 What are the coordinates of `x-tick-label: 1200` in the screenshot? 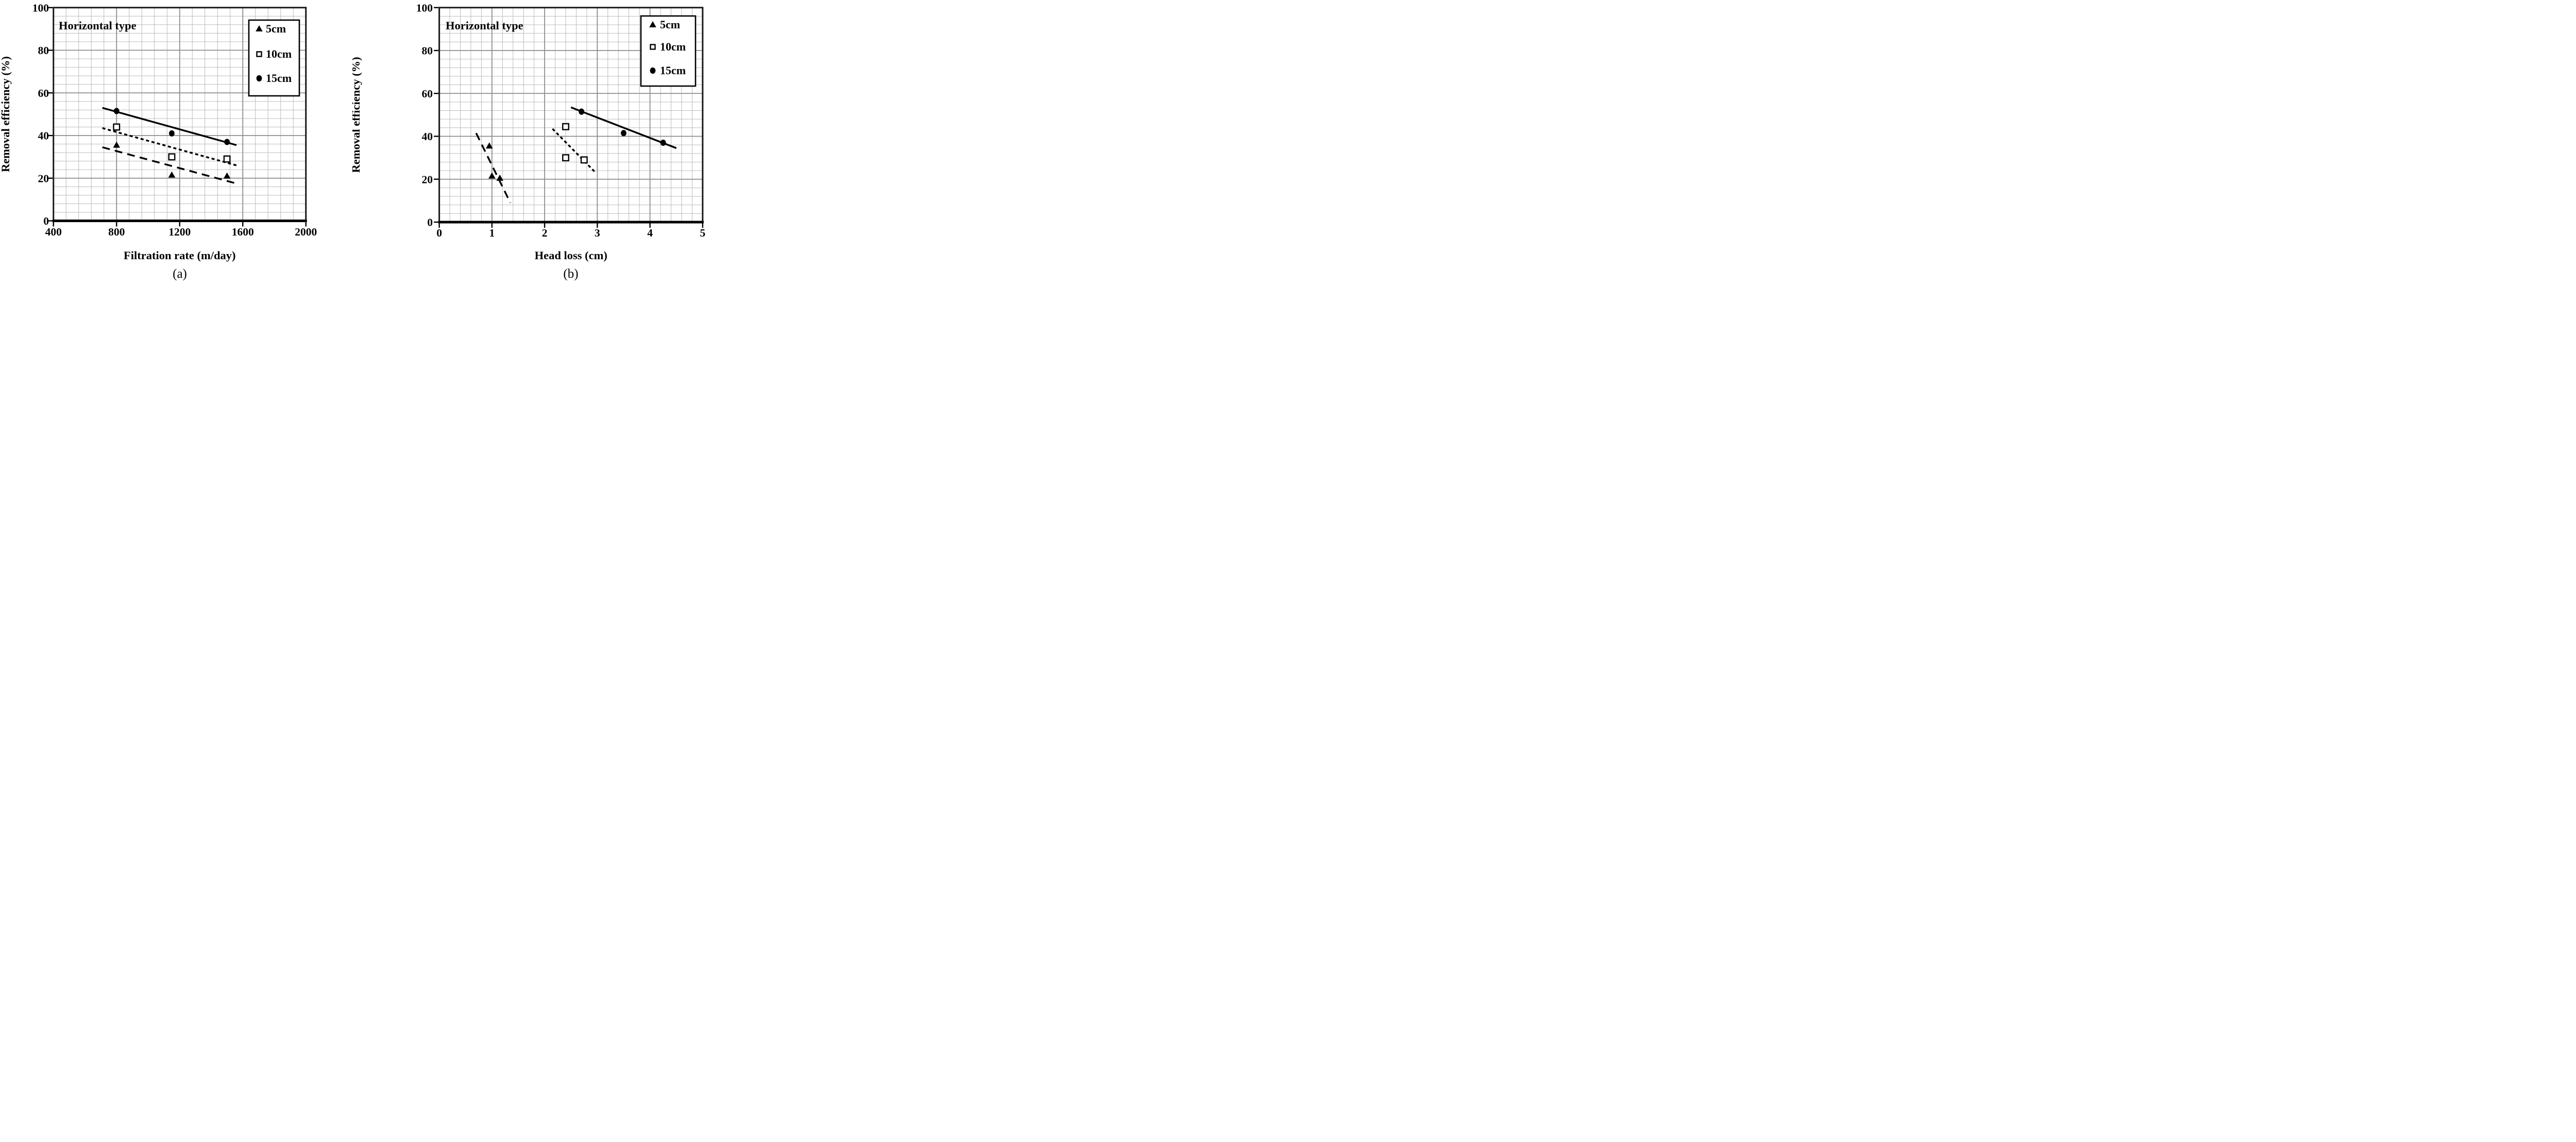 It's located at (180, 232).